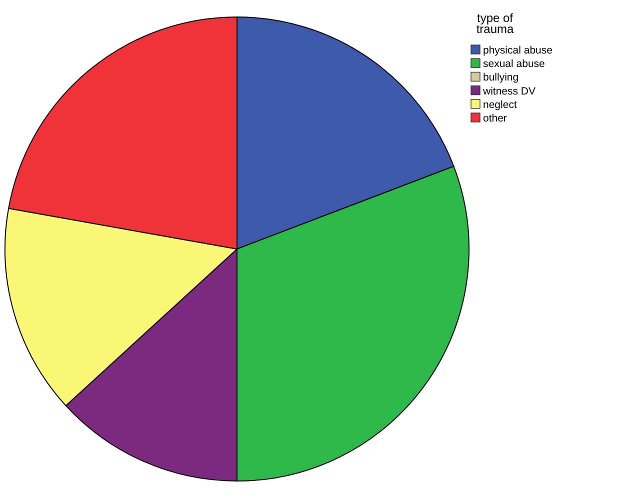 The image size is (626, 501). I want to click on legend-label: other, so click(495, 118).